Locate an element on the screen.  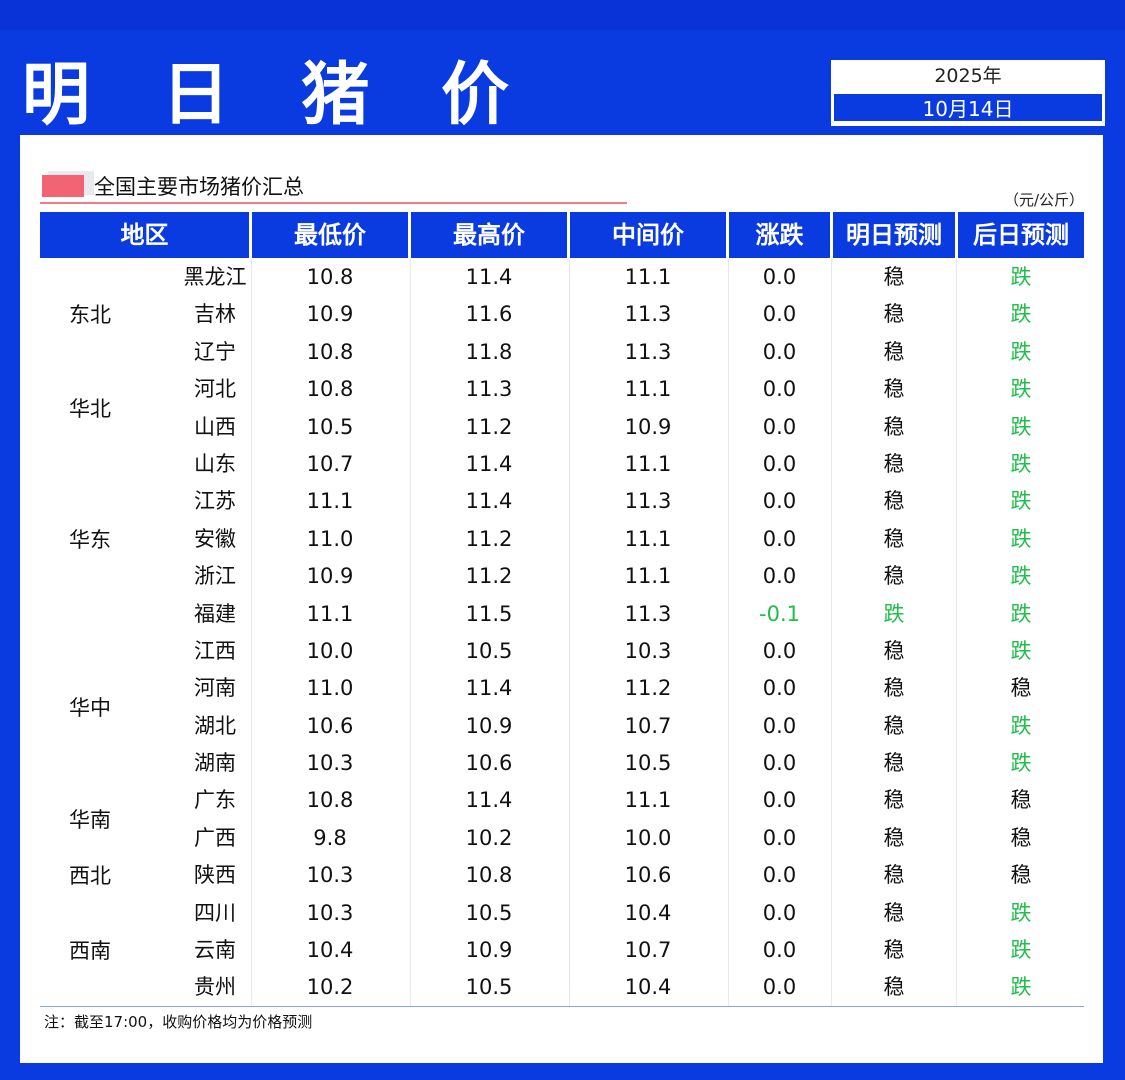
cell-low: 10.7 is located at coordinates (330, 463).